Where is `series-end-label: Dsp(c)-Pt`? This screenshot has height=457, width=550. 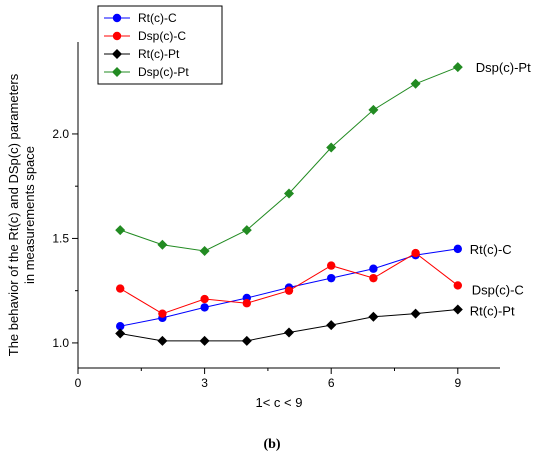
series-end-label: Dsp(c)-Pt is located at coordinates (503, 67).